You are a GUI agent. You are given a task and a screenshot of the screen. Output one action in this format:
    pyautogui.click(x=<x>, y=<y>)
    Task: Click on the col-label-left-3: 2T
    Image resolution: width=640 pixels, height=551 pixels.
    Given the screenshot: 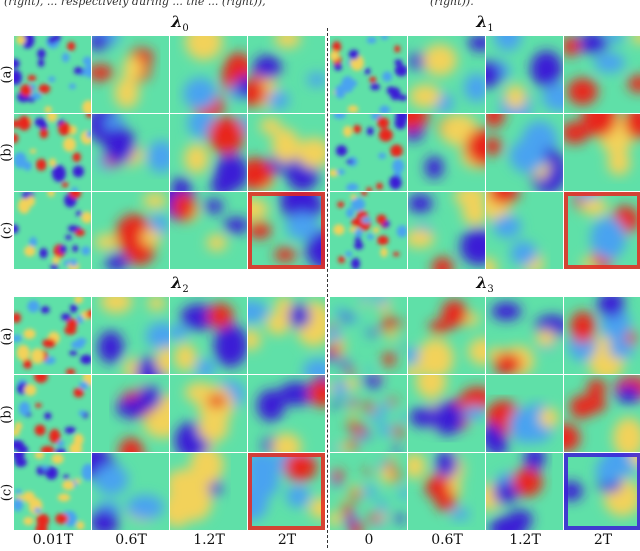 What is the action you would take?
    pyautogui.click(x=287, y=540)
    